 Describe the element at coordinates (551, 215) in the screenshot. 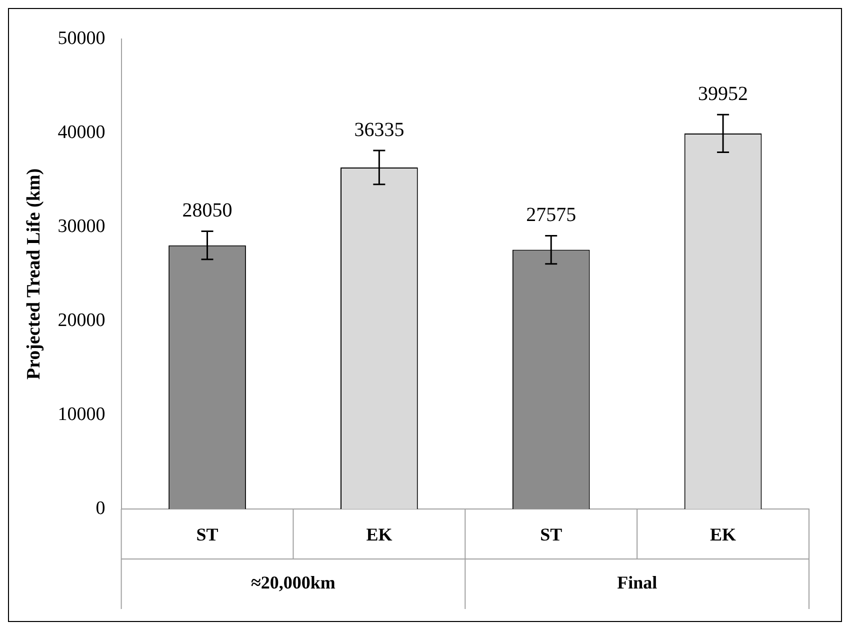

I see `data-label: 27575` at that location.